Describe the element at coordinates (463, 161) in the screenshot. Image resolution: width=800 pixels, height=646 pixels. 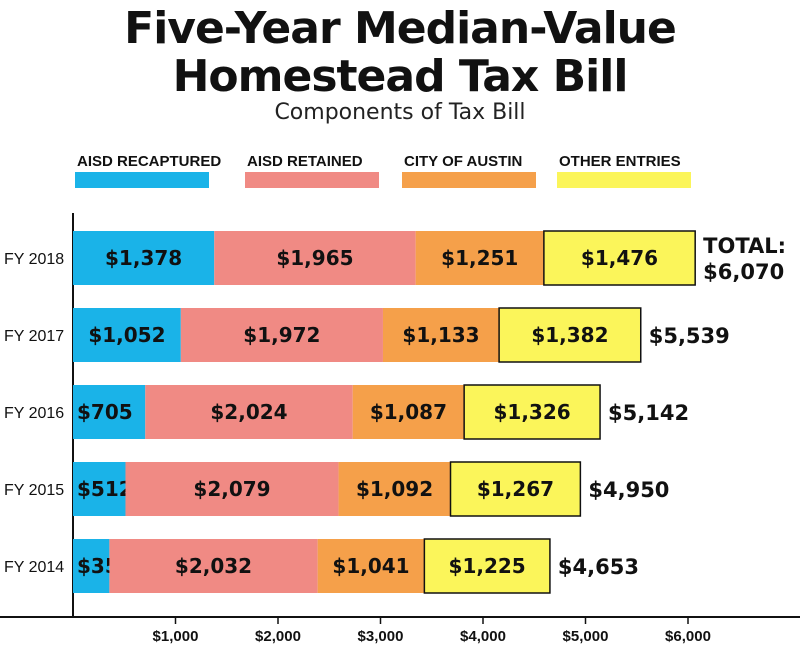
I see `legend-label-city-of-austin: CITY OF AUSTIN` at that location.